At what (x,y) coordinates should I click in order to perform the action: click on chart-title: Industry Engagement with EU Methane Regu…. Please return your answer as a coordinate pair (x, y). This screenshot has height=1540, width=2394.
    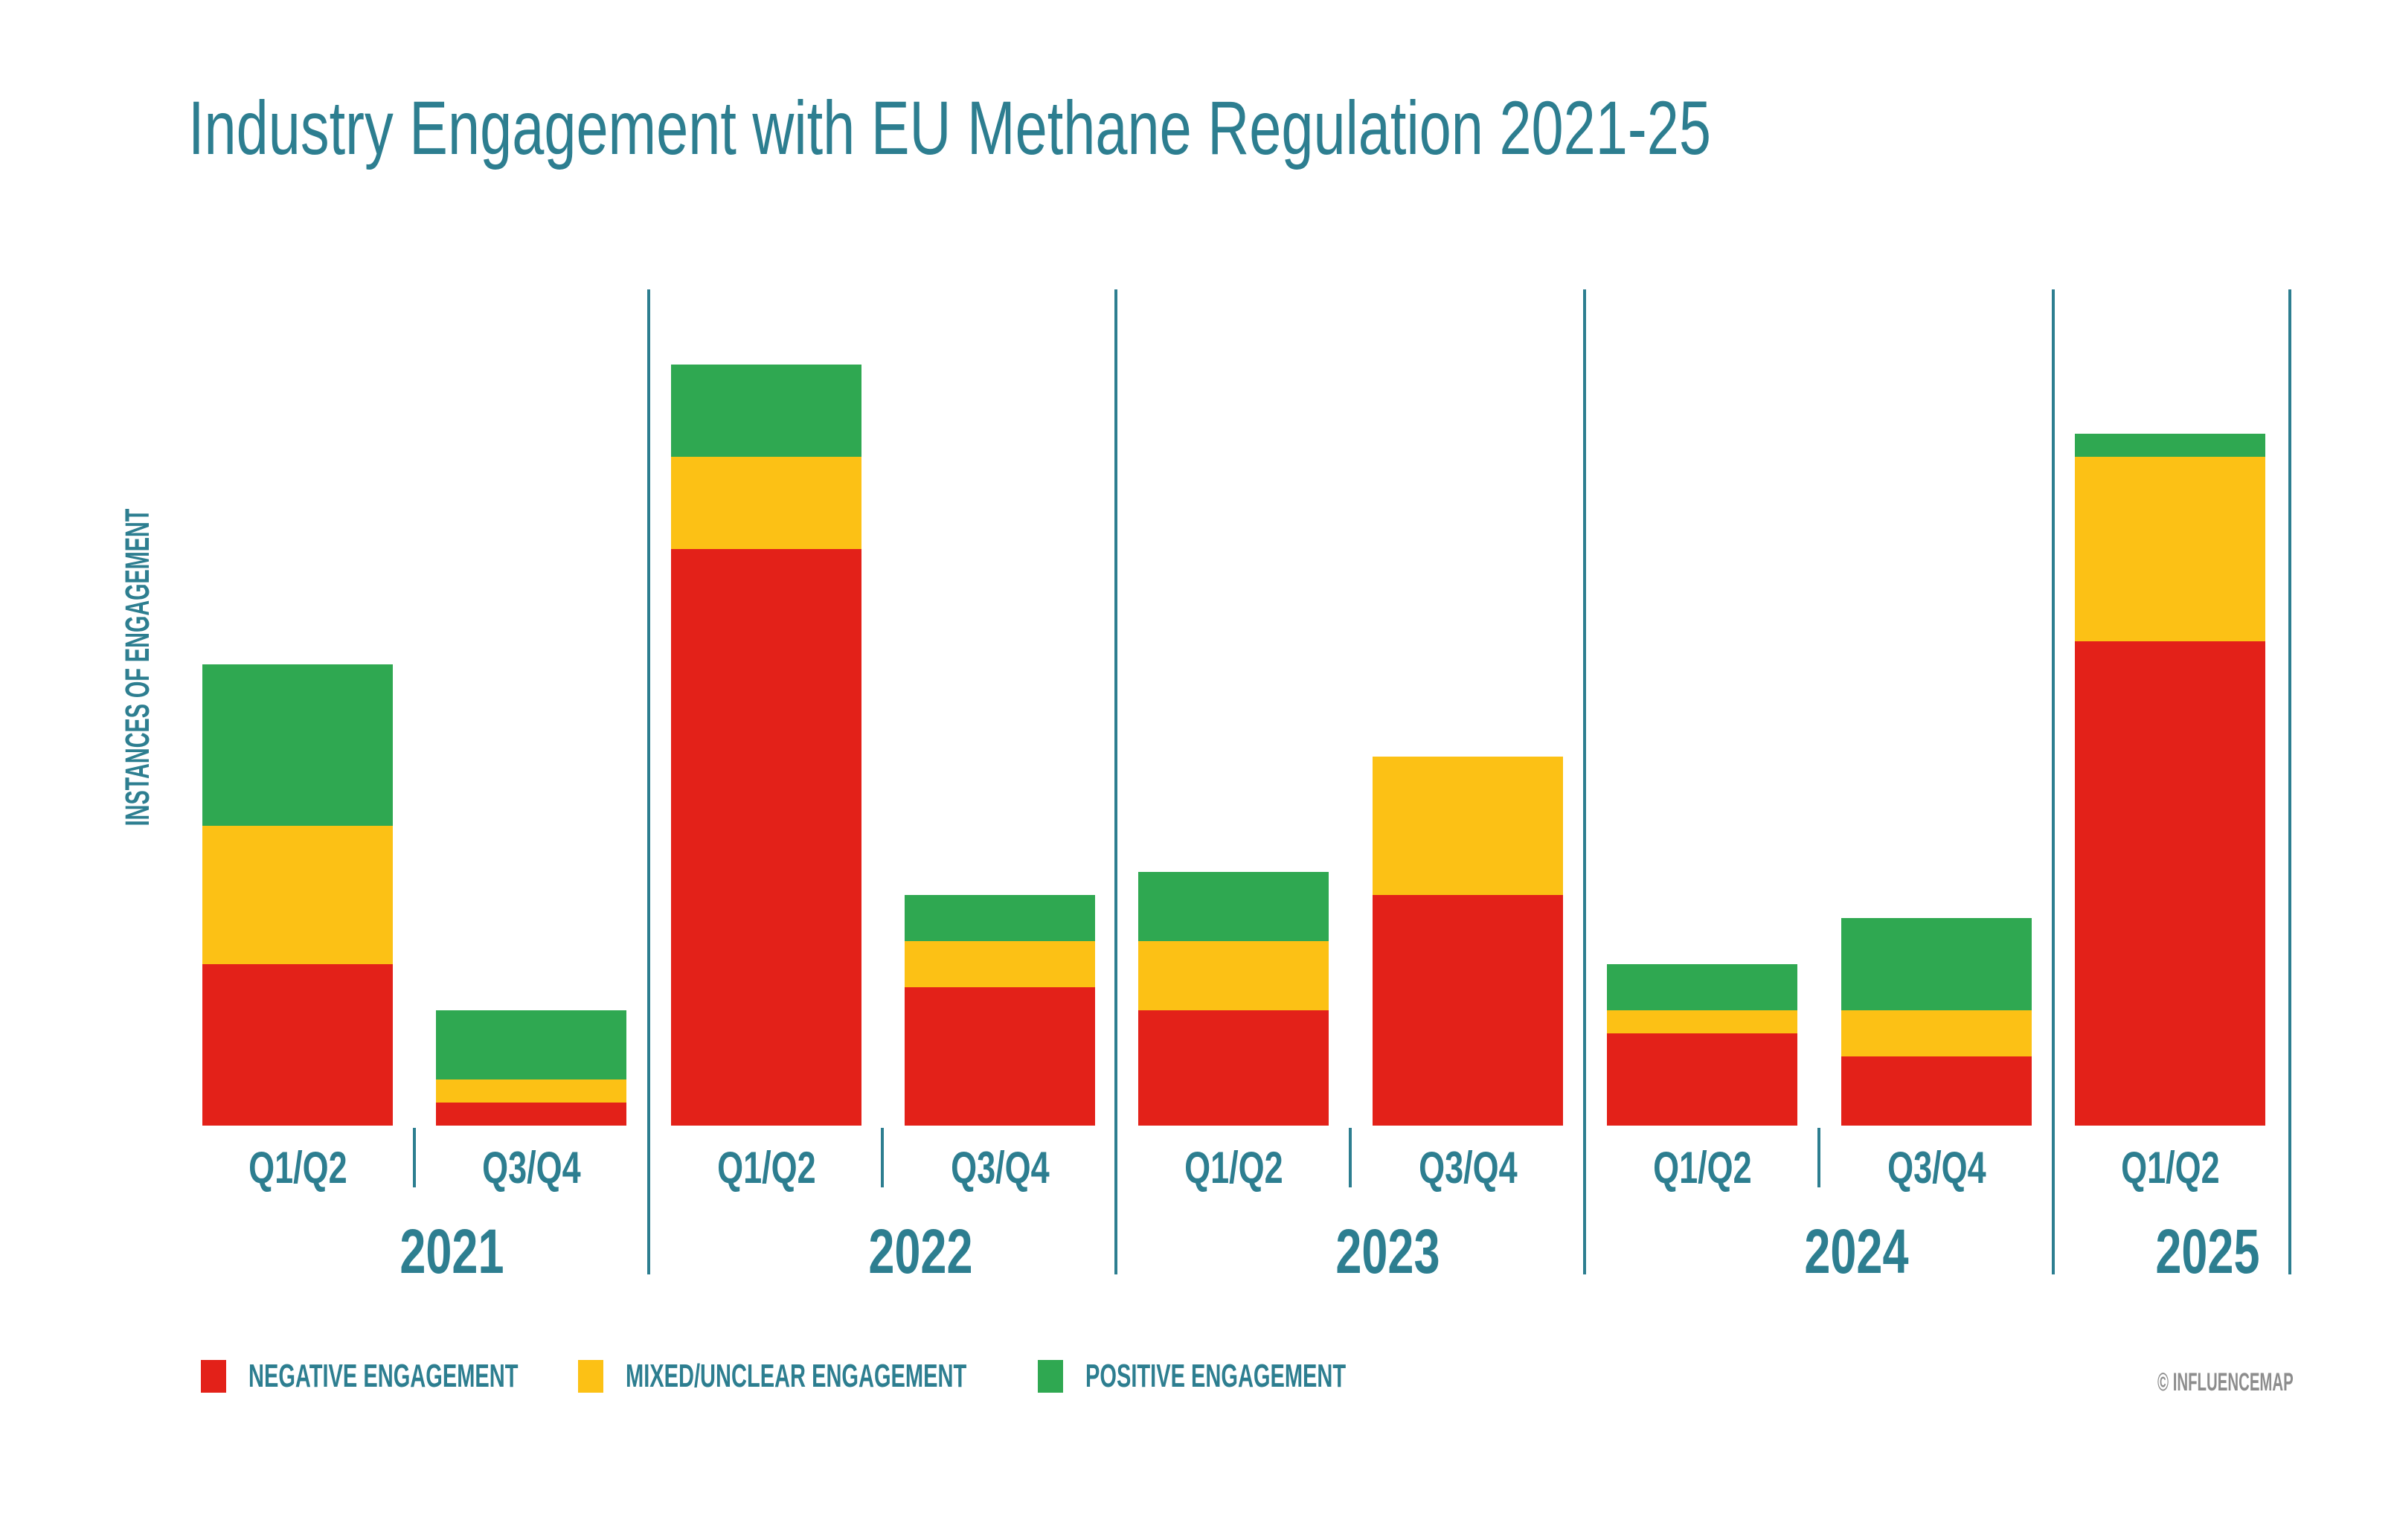
    Looking at the image, I should click on (949, 128).